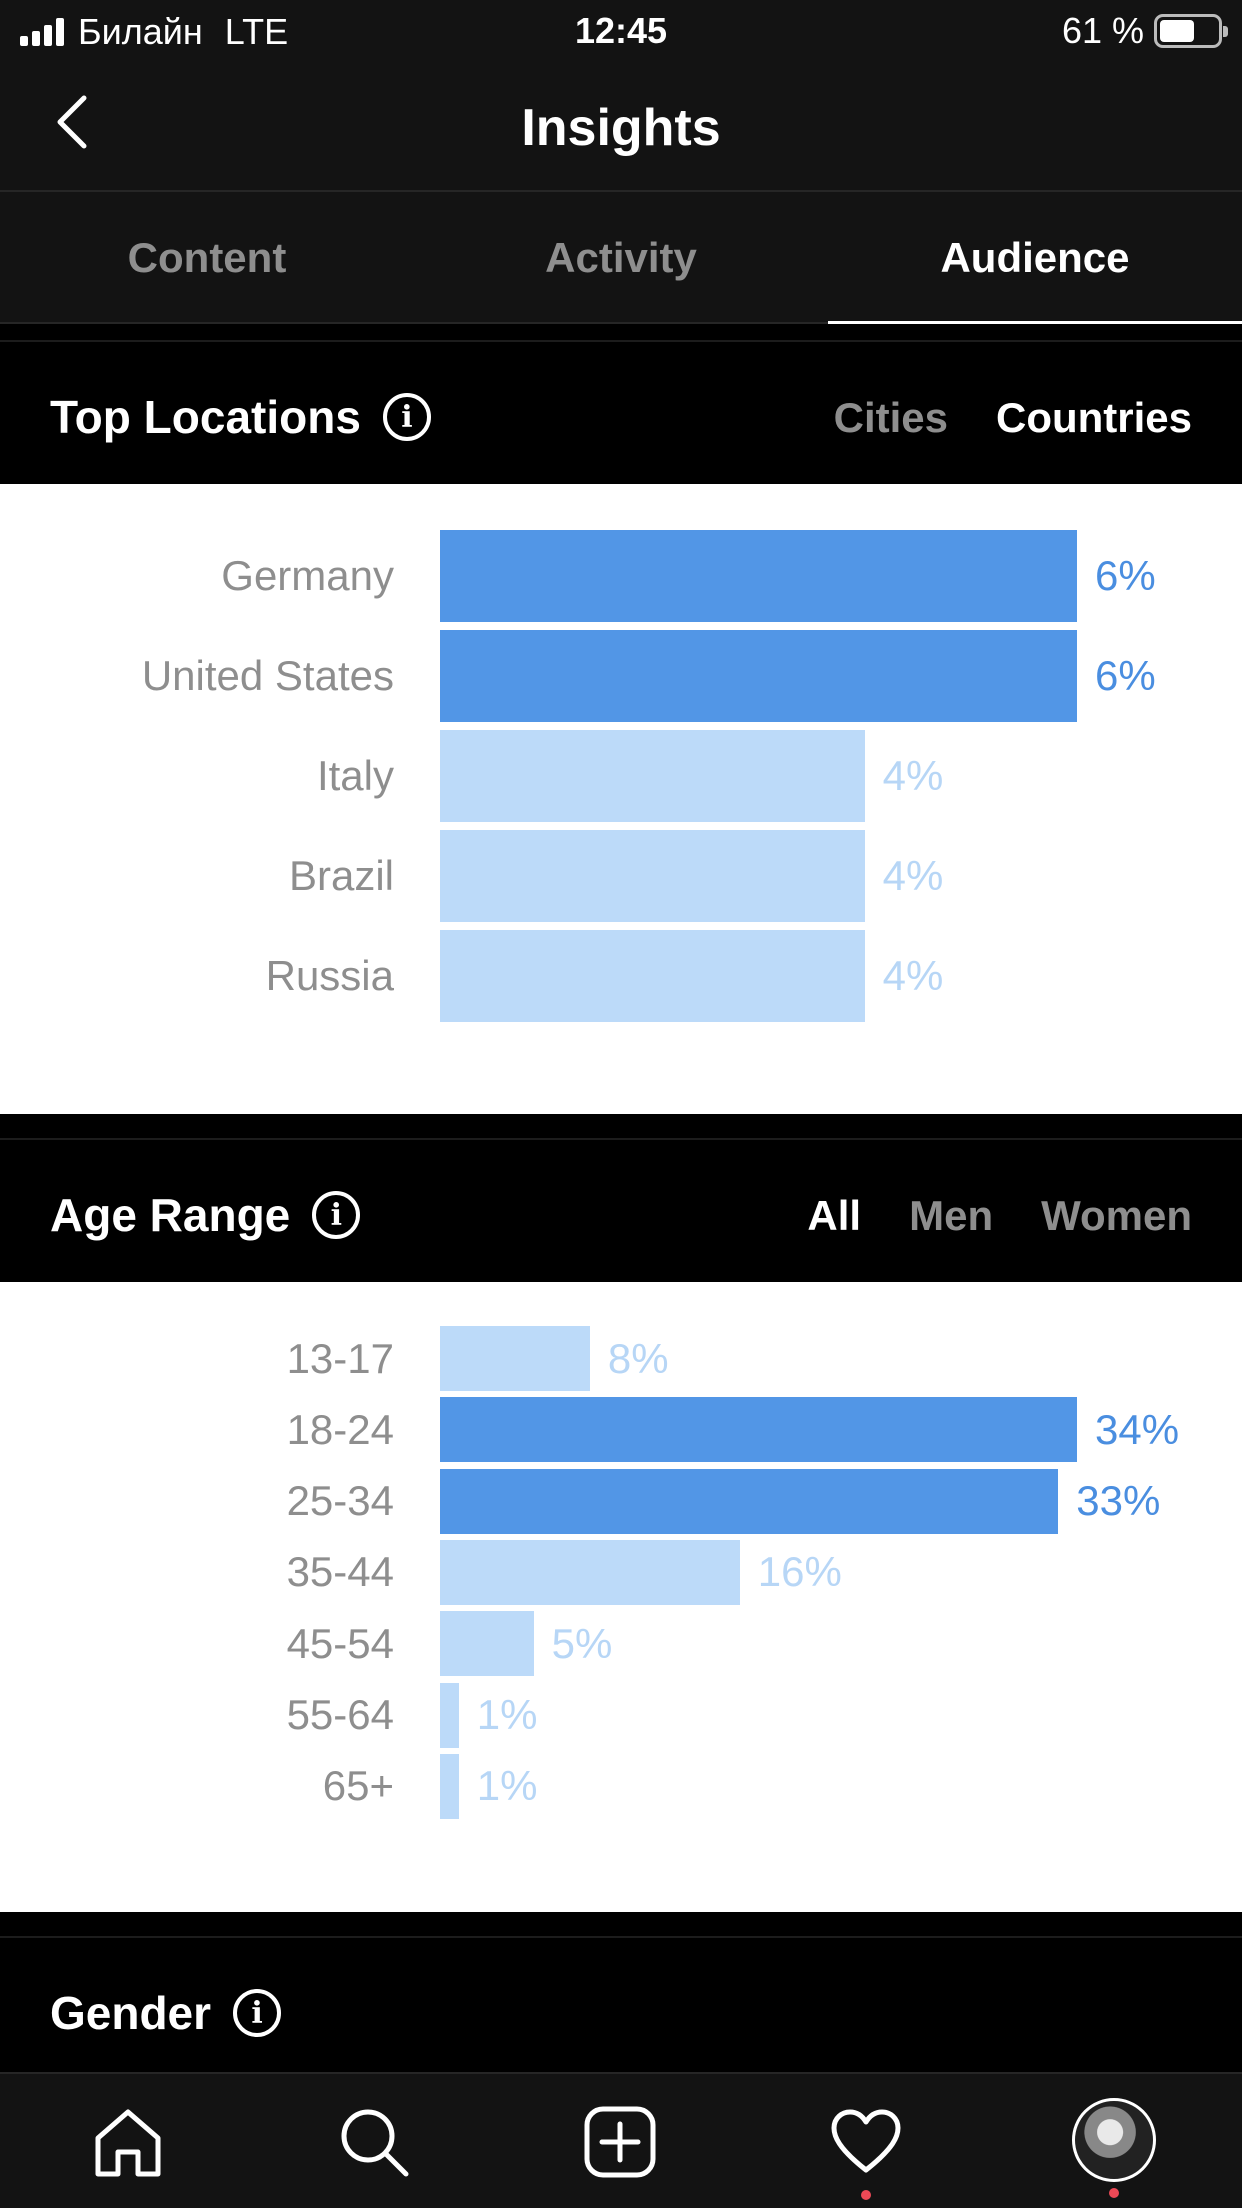 This screenshot has width=1242, height=2208. Describe the element at coordinates (340, 1429) in the screenshot. I see `bar-label: 18-24` at that location.